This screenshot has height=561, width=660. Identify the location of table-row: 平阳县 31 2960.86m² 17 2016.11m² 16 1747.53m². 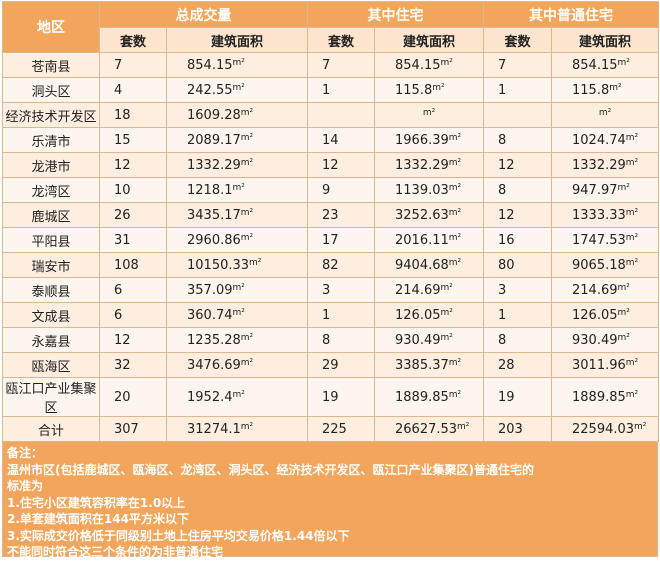
(330, 240).